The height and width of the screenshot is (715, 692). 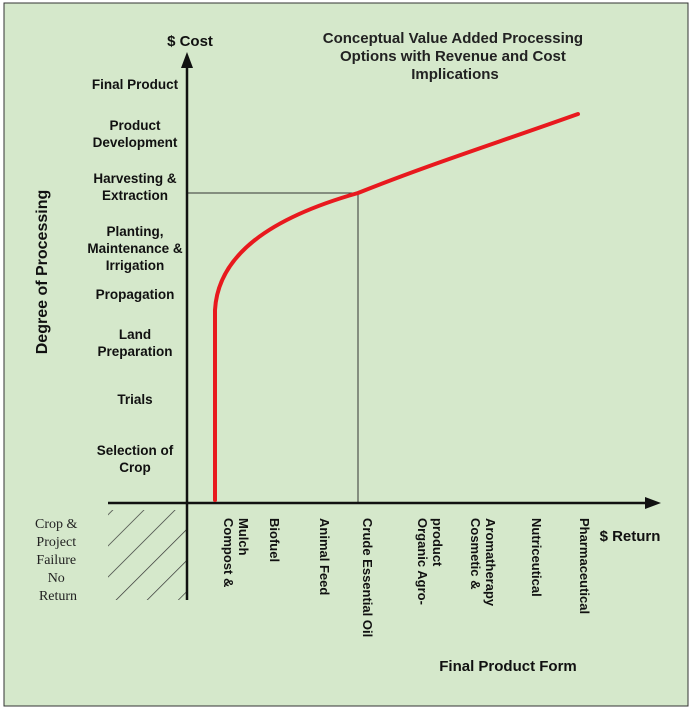 What do you see at coordinates (584, 566) in the screenshot?
I see `x-tick-label: Pharmaceutical` at bounding box center [584, 566].